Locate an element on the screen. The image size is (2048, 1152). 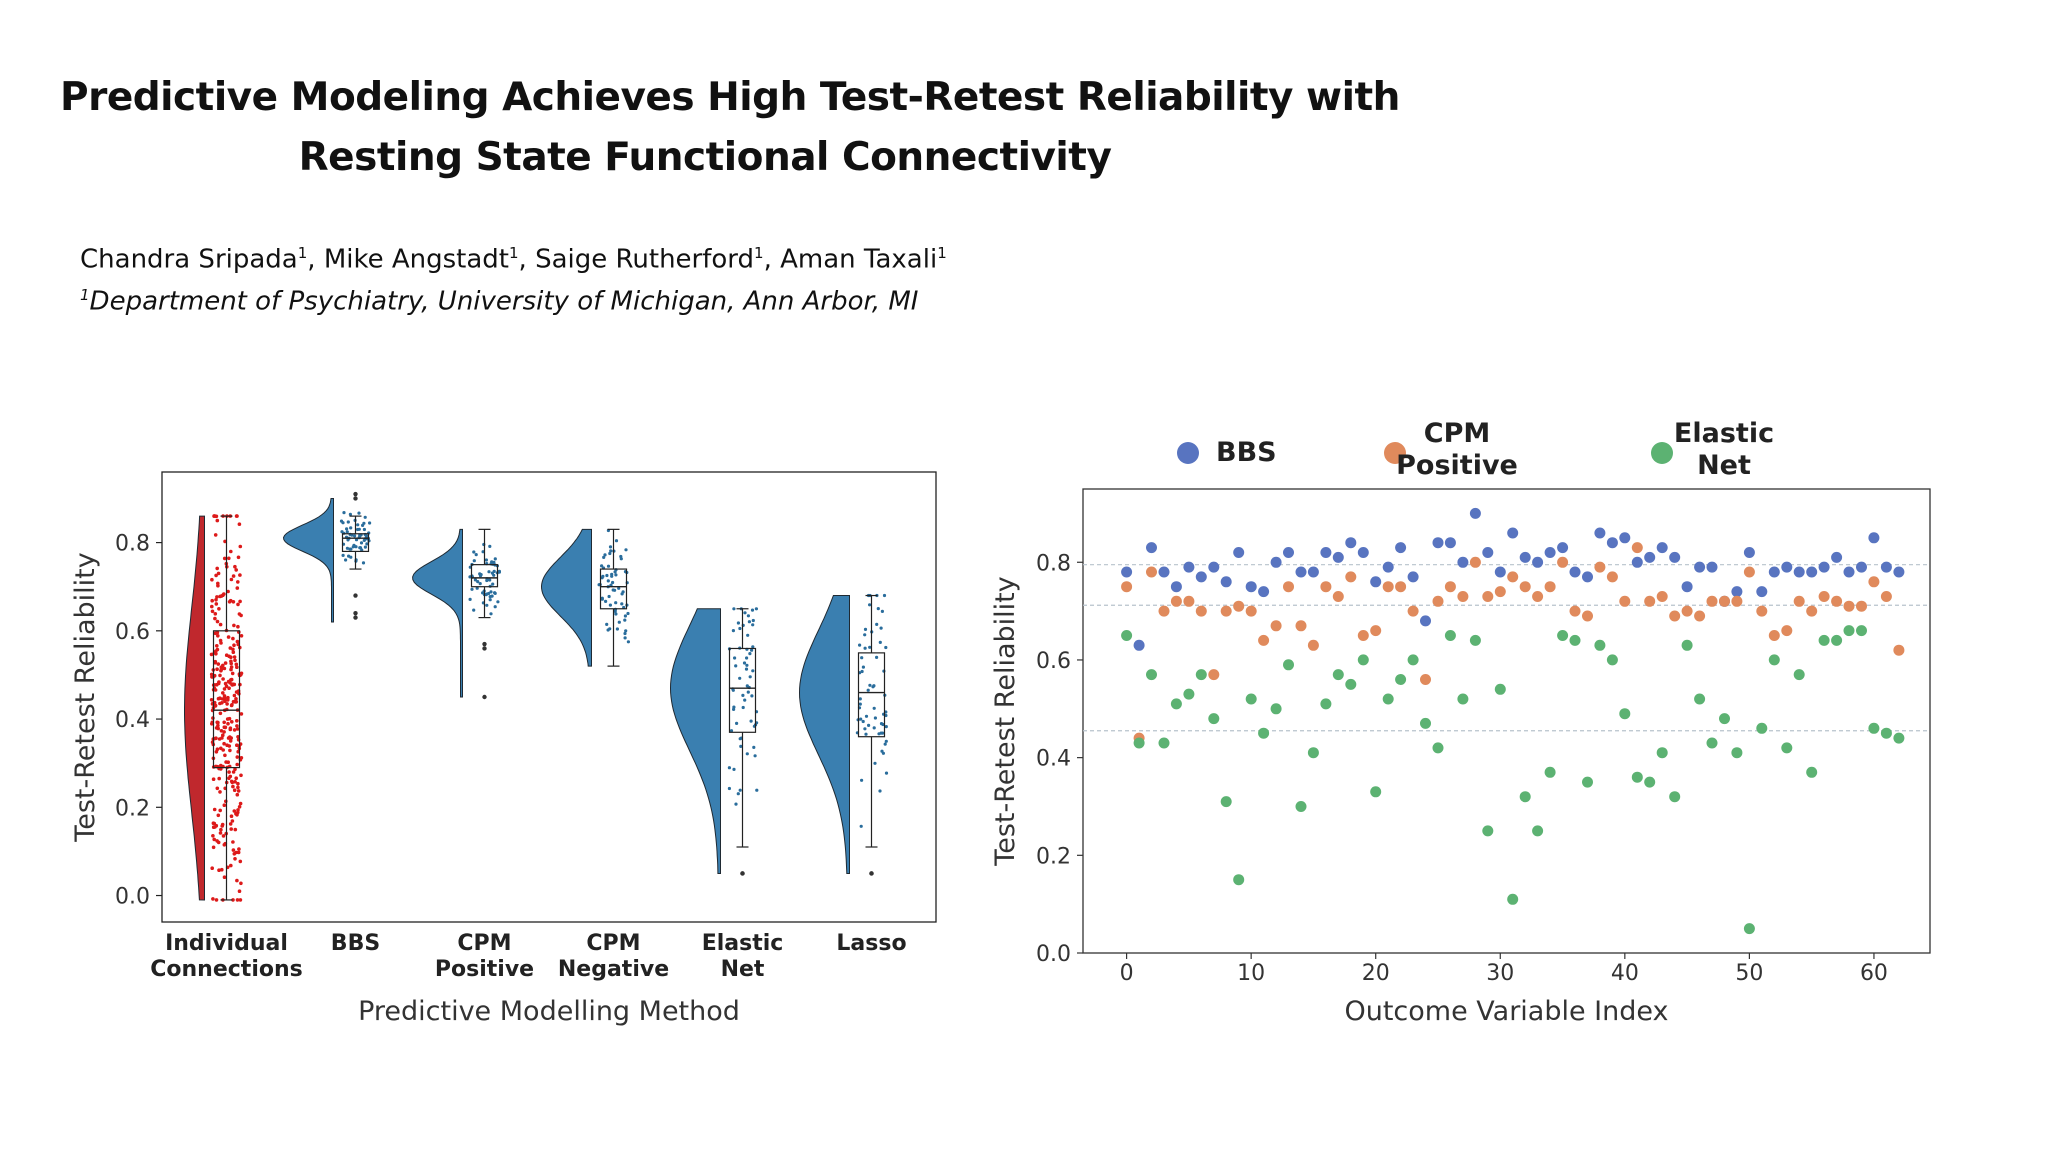
x-category-label: Elastic is located at coordinates (743, 943).